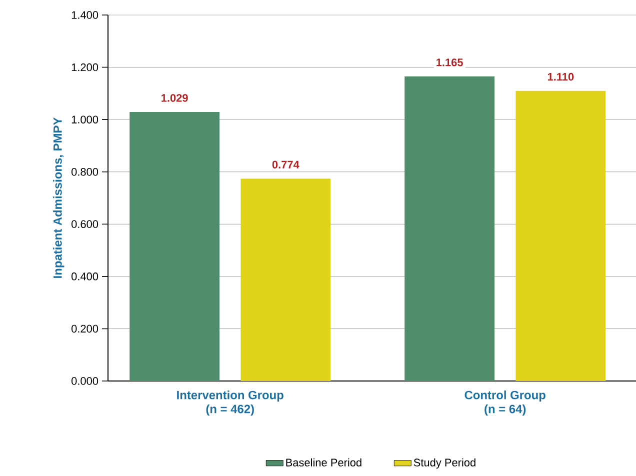 The height and width of the screenshot is (476, 636). What do you see at coordinates (85, 15) in the screenshot?
I see `y-tick-label: 1.400` at bounding box center [85, 15].